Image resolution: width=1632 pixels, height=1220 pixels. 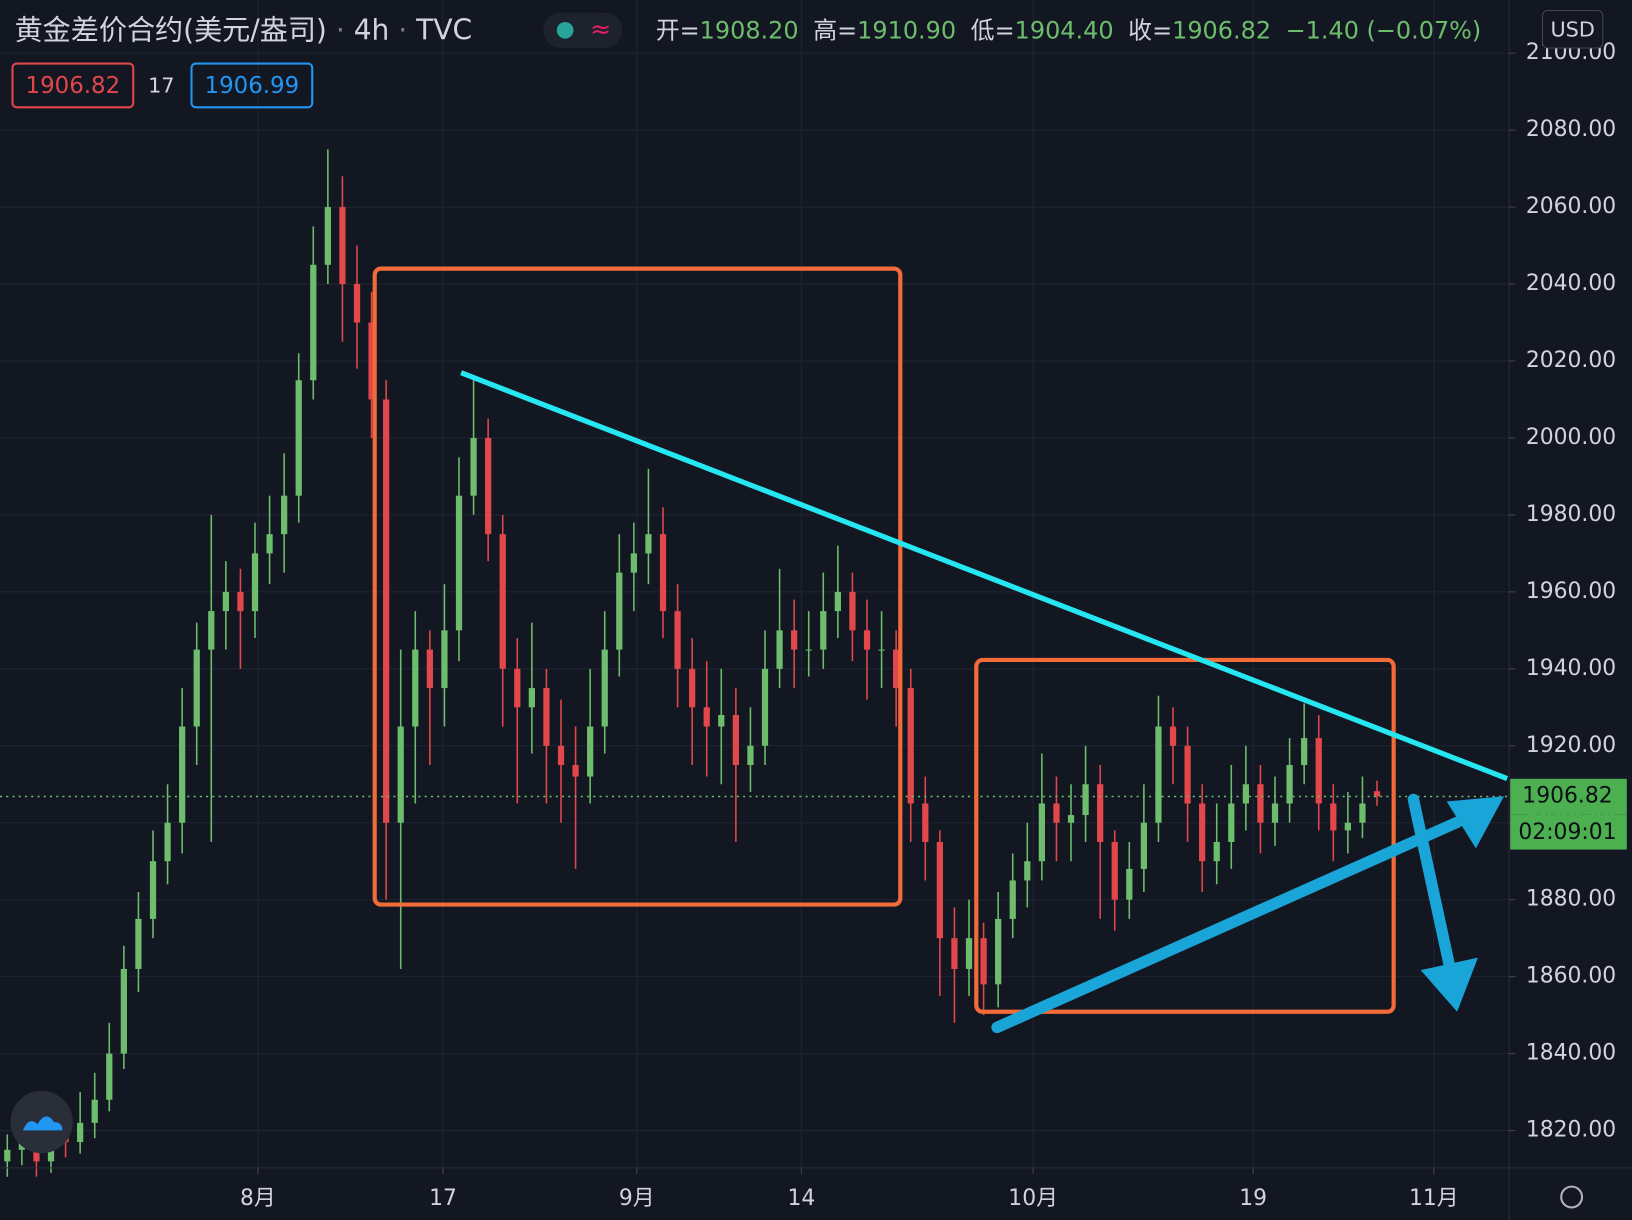 What do you see at coordinates (802, 1198) in the screenshot?
I see `x-tick-label: 14` at bounding box center [802, 1198].